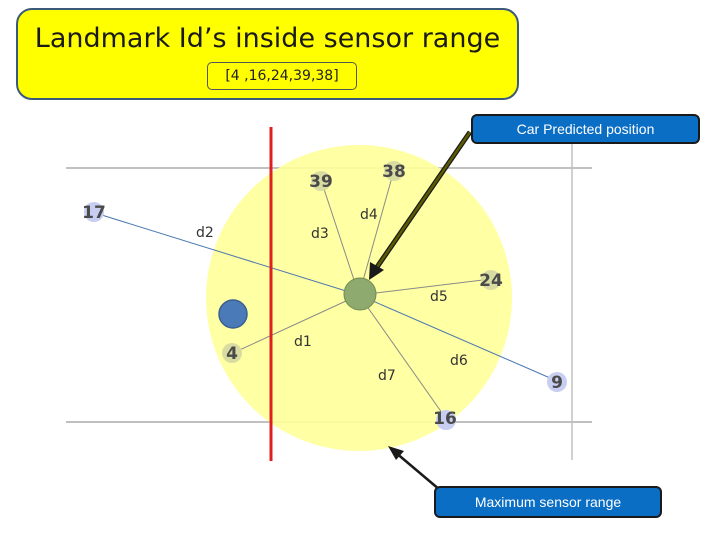  I want to click on line-d7, so click(403, 357).